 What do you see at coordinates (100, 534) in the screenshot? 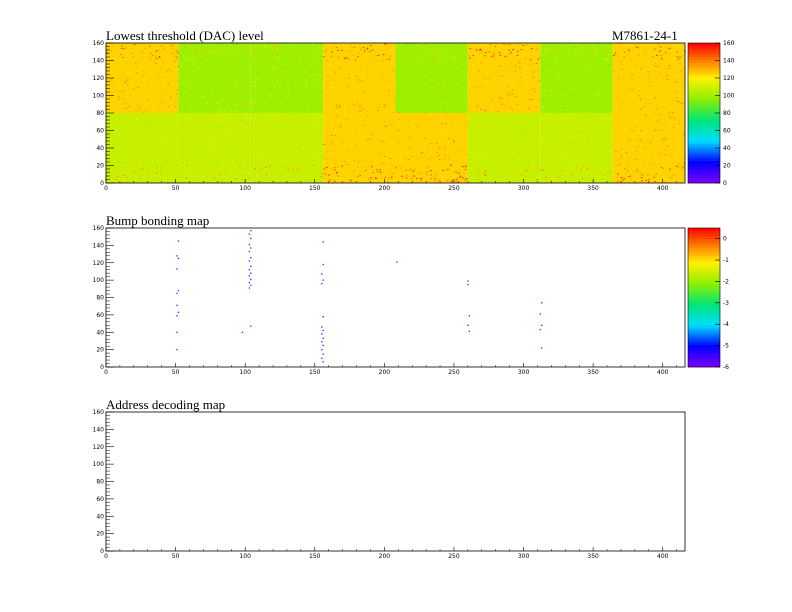
I see `y-tick-label: 20` at bounding box center [100, 534].